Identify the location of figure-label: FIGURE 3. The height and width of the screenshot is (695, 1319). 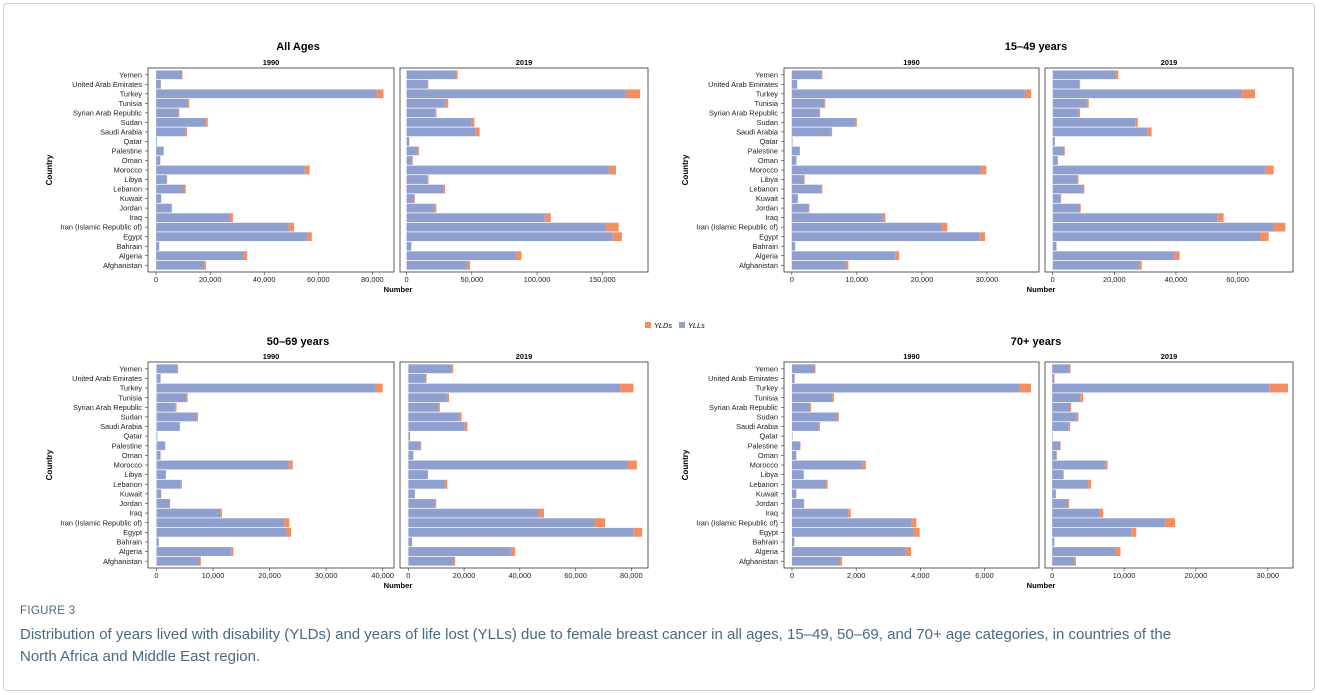
(48, 611).